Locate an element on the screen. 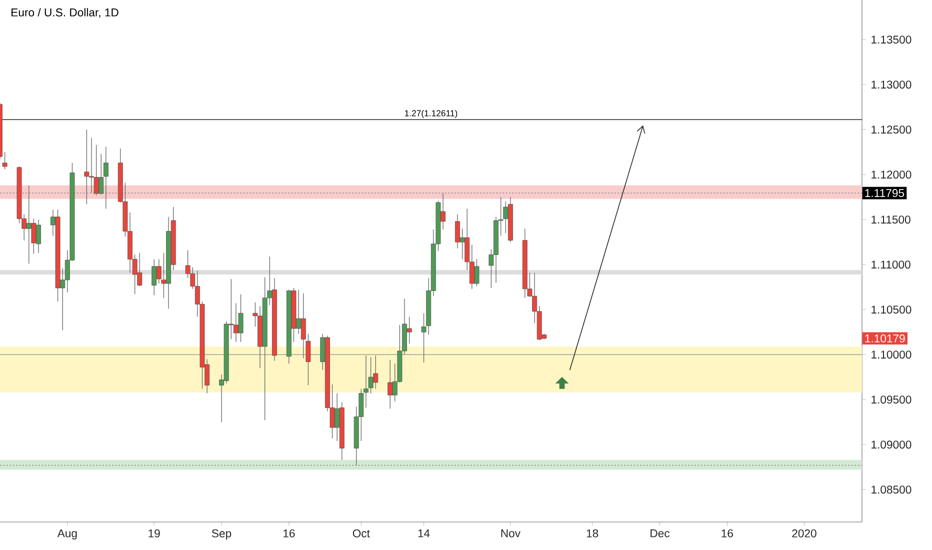 The height and width of the screenshot is (550, 932). y-tick-label: 1.08500 is located at coordinates (892, 490).